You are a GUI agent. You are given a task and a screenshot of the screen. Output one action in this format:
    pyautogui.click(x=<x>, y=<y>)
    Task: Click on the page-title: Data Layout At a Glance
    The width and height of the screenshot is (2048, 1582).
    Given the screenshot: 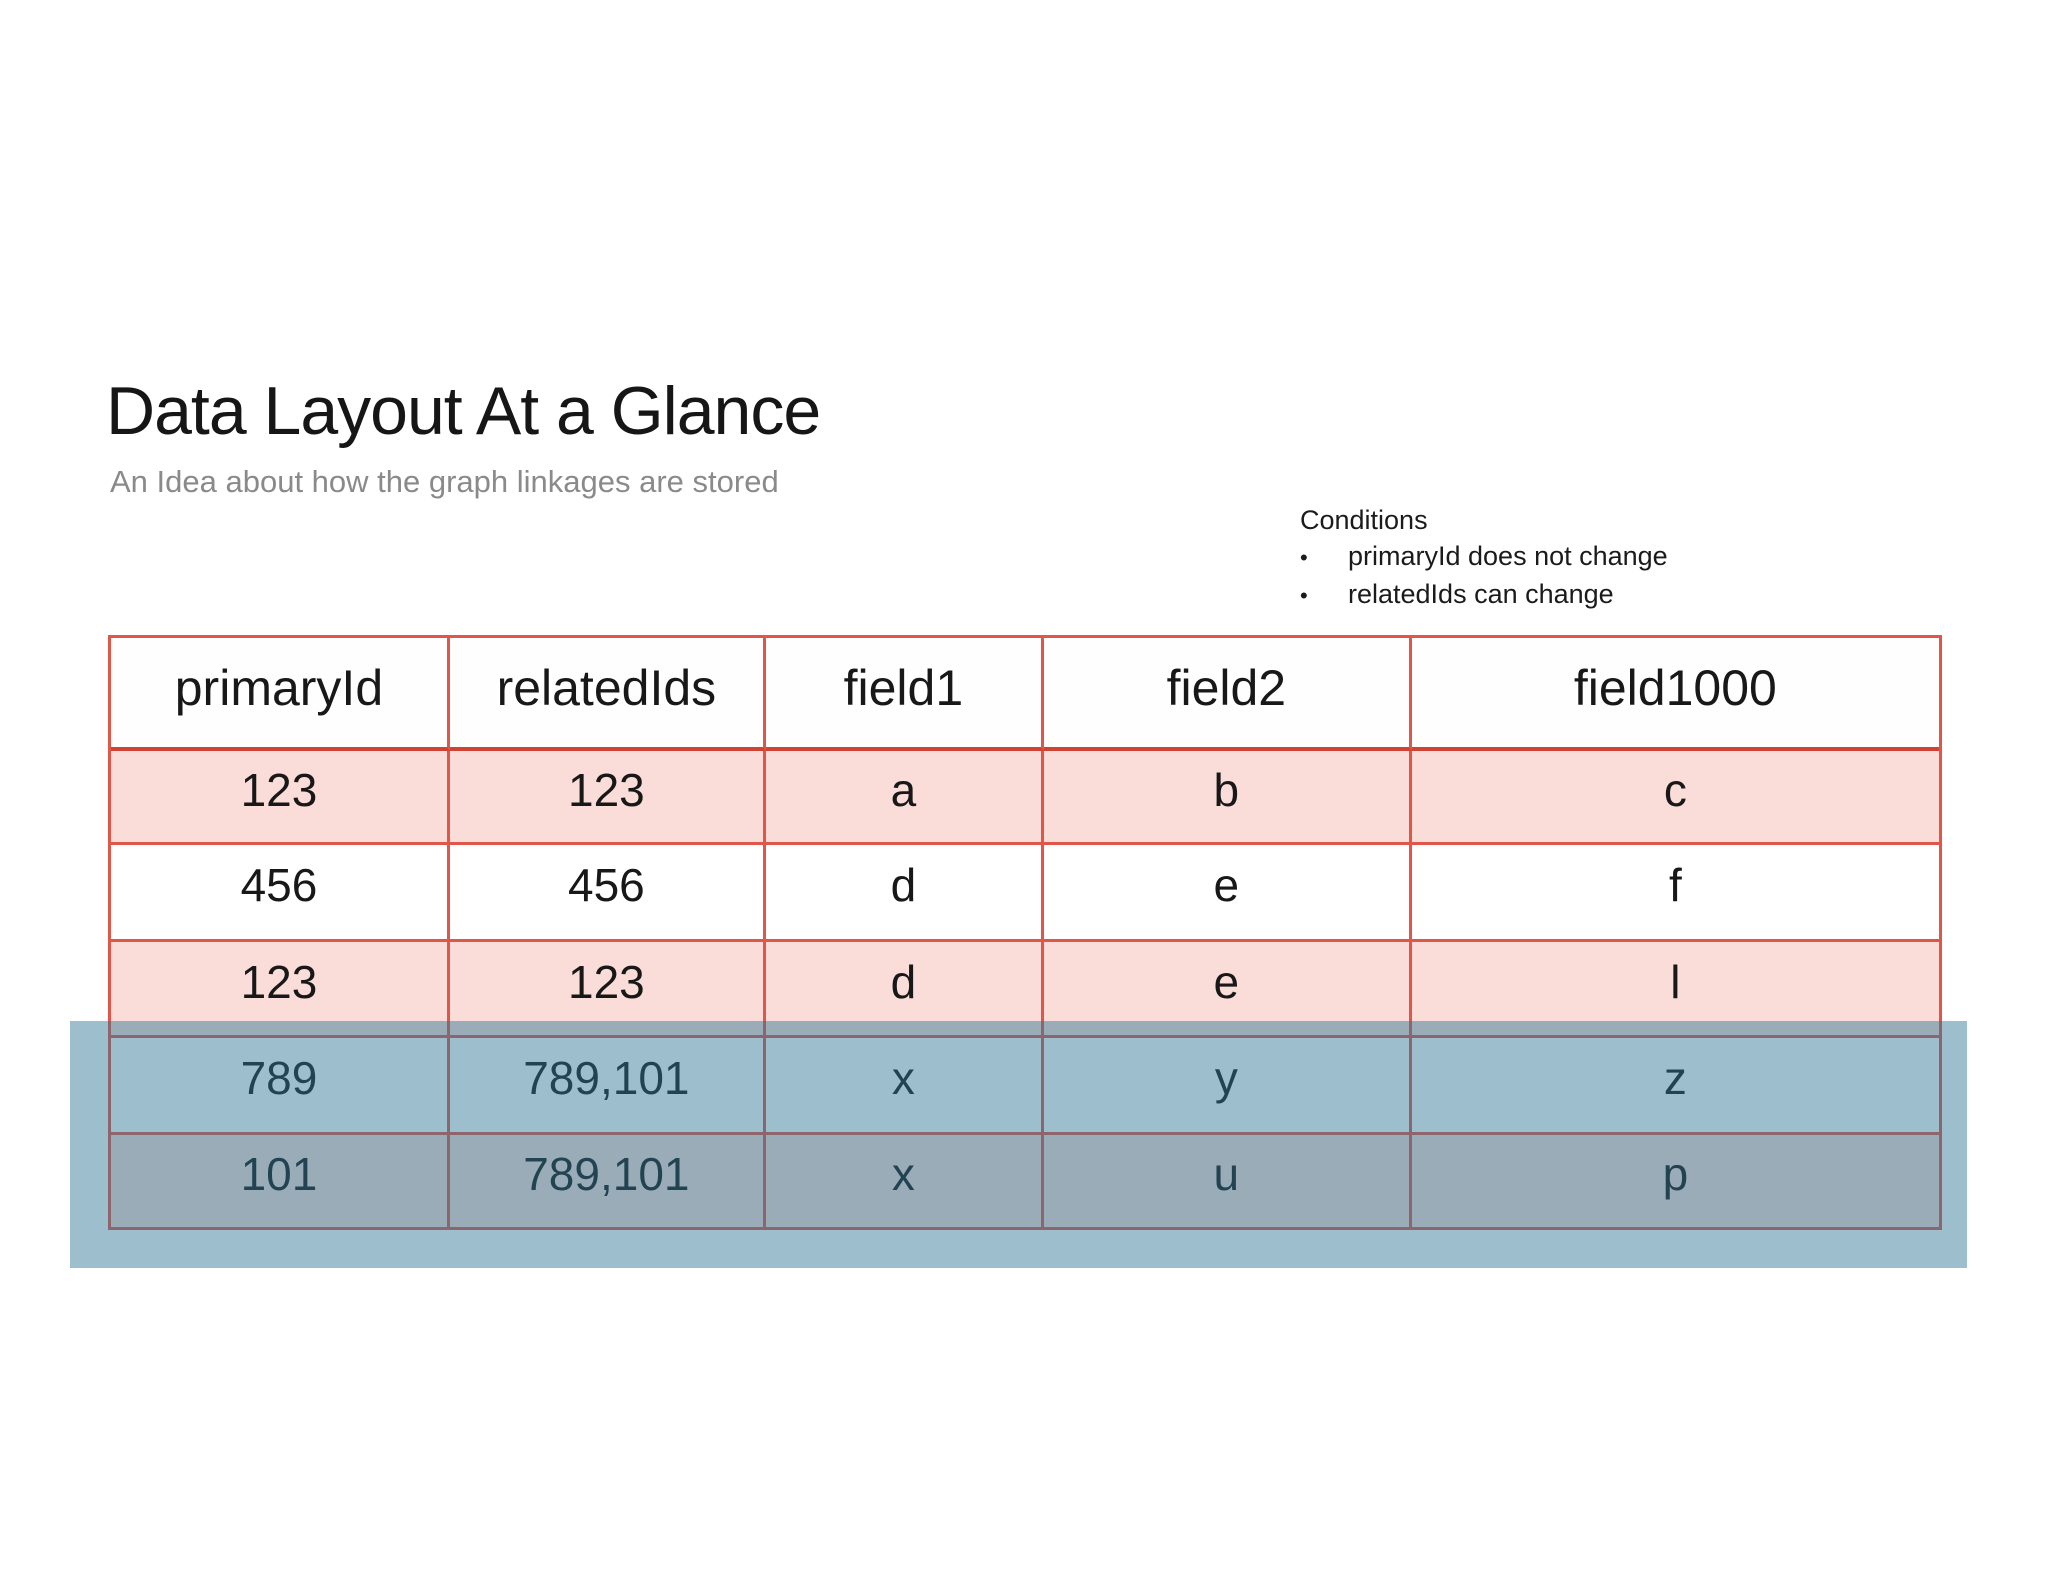 What is the action you would take?
    pyautogui.click(x=463, y=410)
    